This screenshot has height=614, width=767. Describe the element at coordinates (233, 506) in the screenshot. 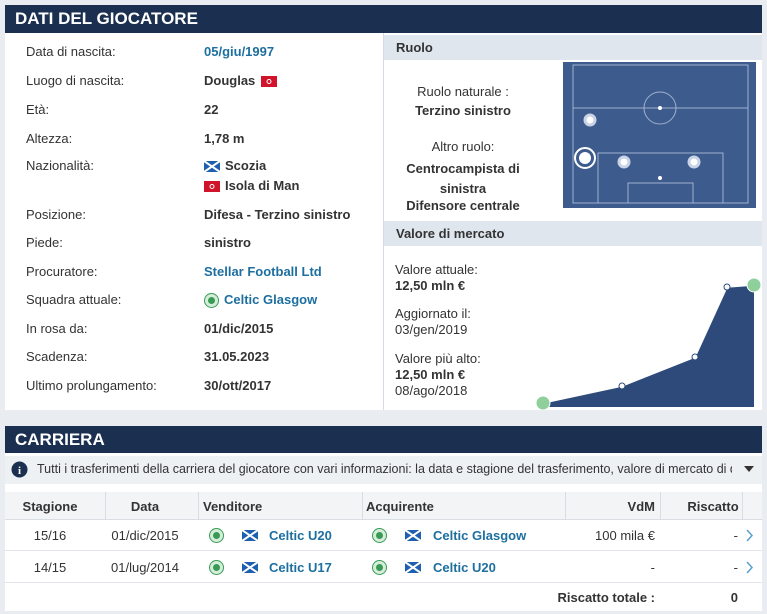

I see `column-header: Venditore` at that location.